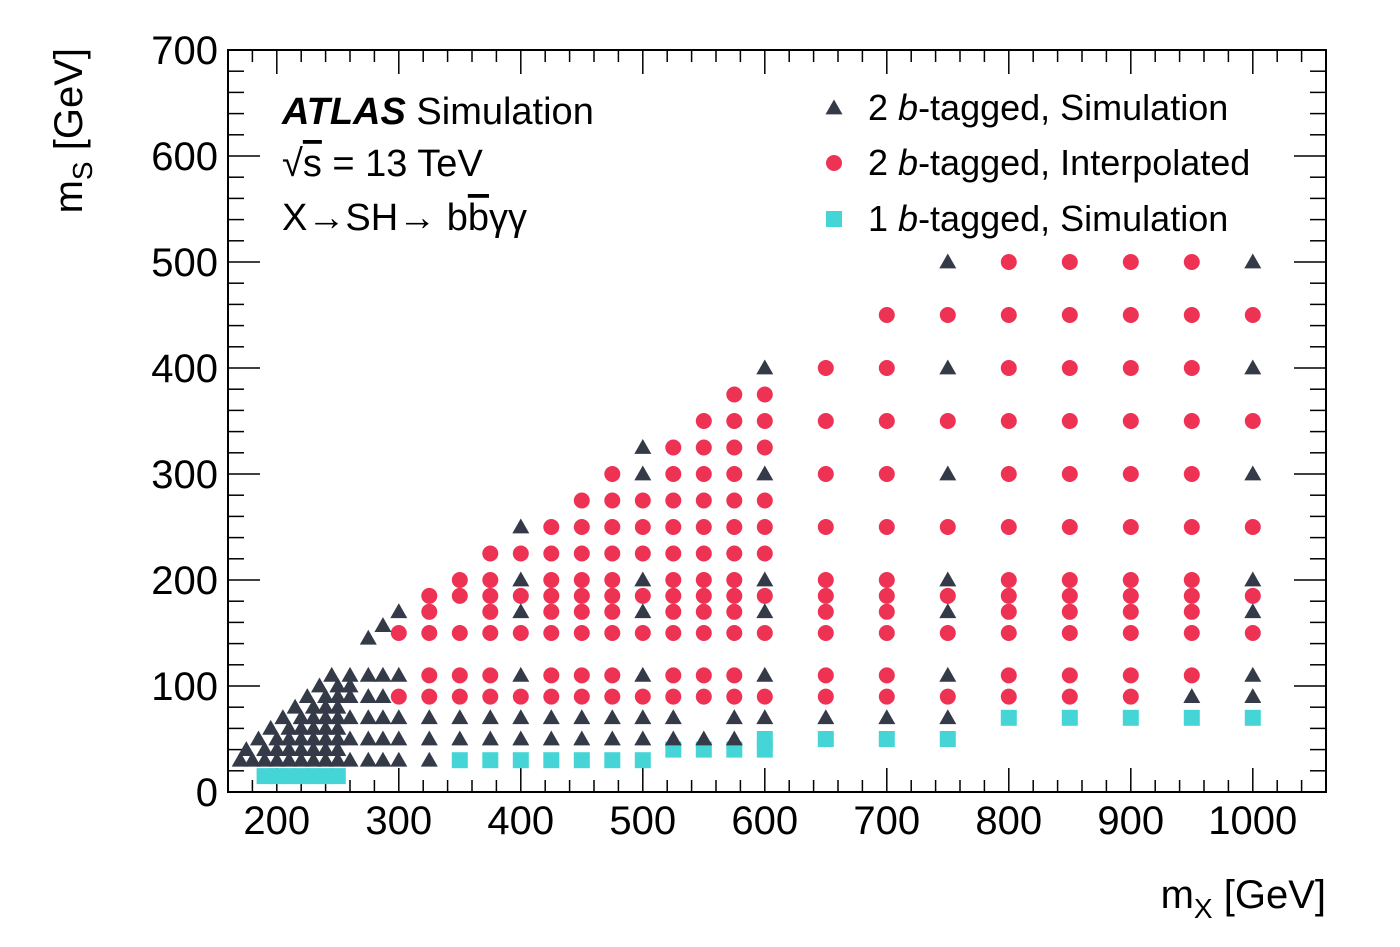 Image resolution: width=1400 pixels, height=947 pixels. Describe the element at coordinates (1048, 218) in the screenshot. I see `legend-label-1b-simulation: 1 b-tagged, Simulation` at that location.